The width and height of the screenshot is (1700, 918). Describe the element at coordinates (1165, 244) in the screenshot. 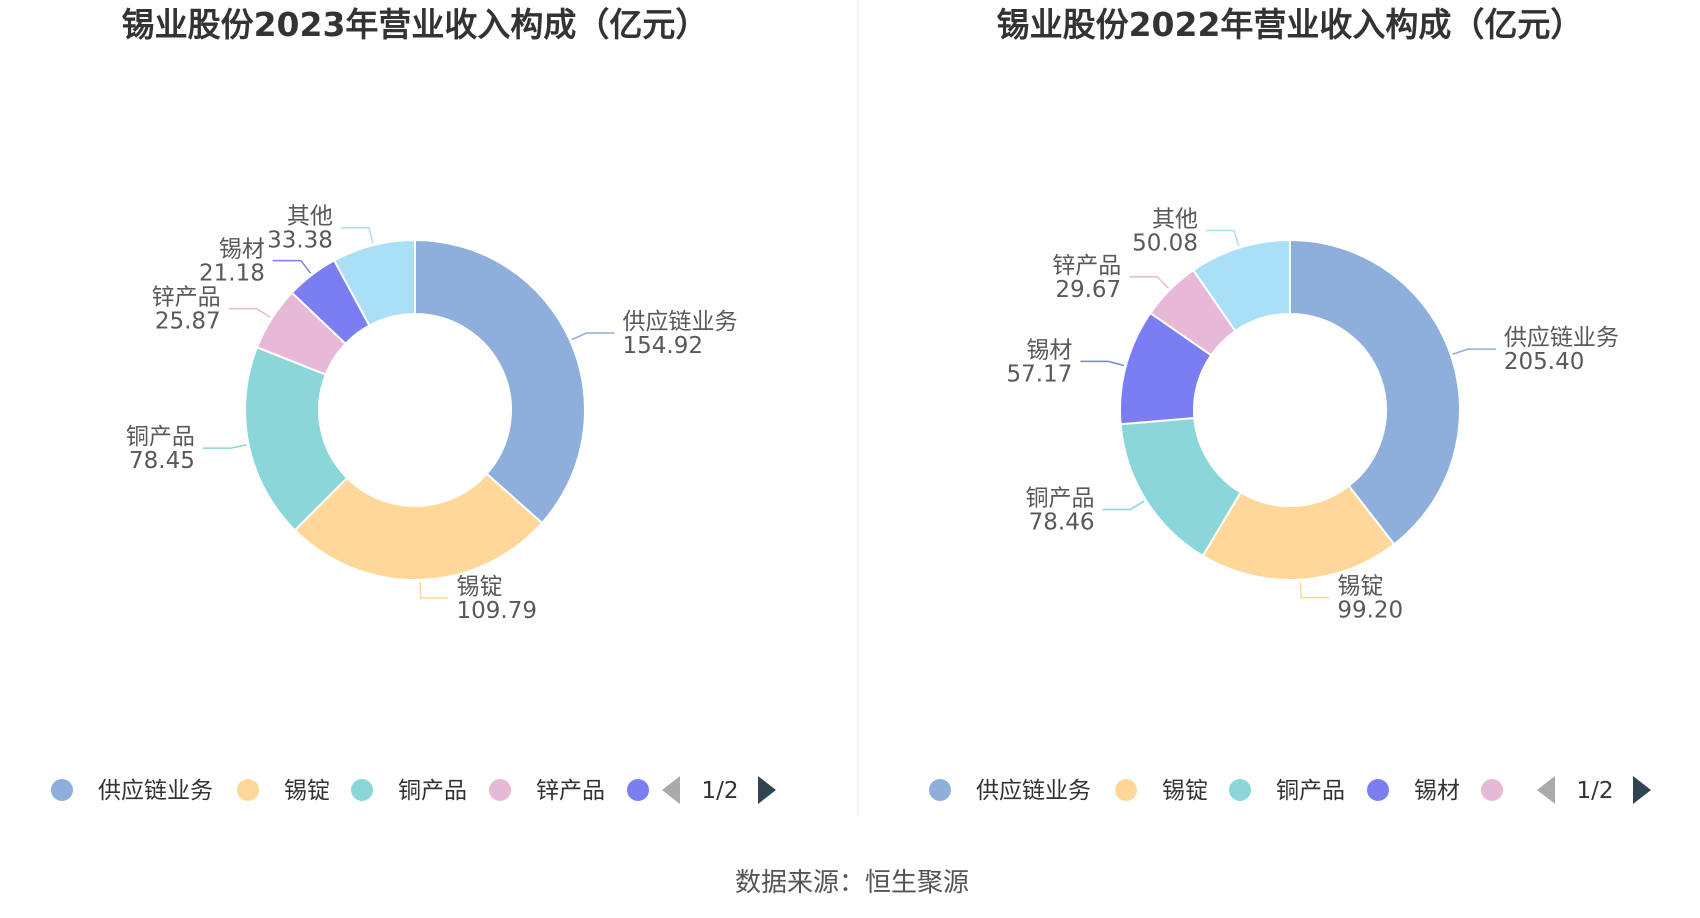

I see `slice-label-value: 50.08` at that location.